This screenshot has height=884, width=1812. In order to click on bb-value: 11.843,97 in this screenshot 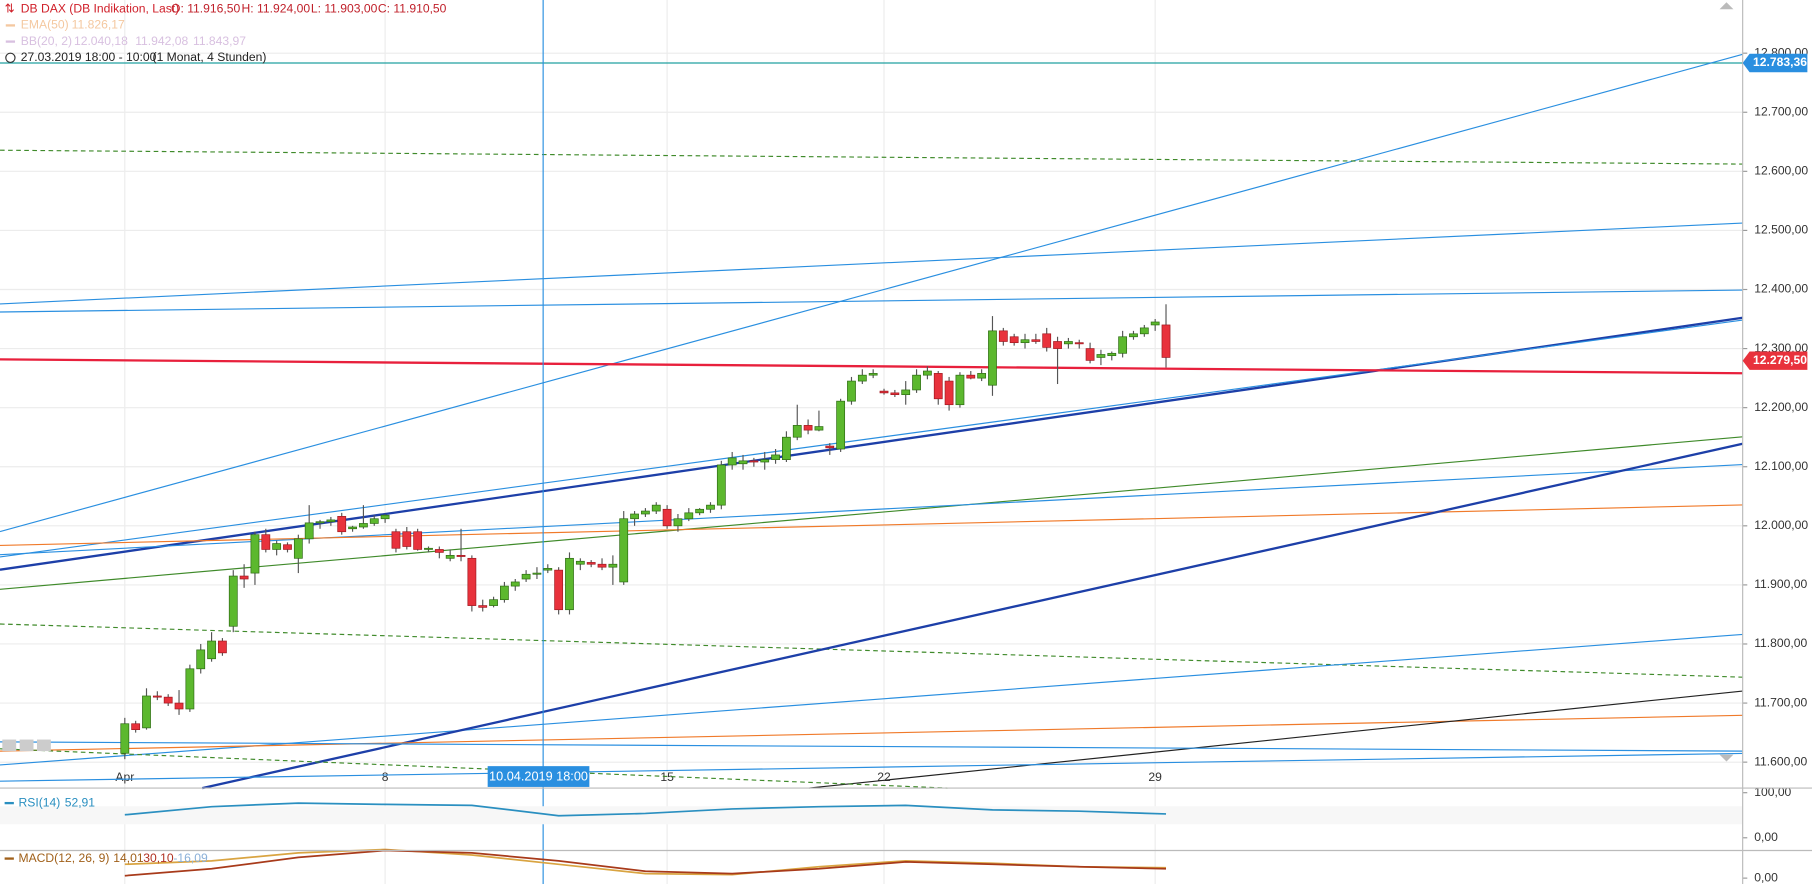, I will do `click(219, 41)`.